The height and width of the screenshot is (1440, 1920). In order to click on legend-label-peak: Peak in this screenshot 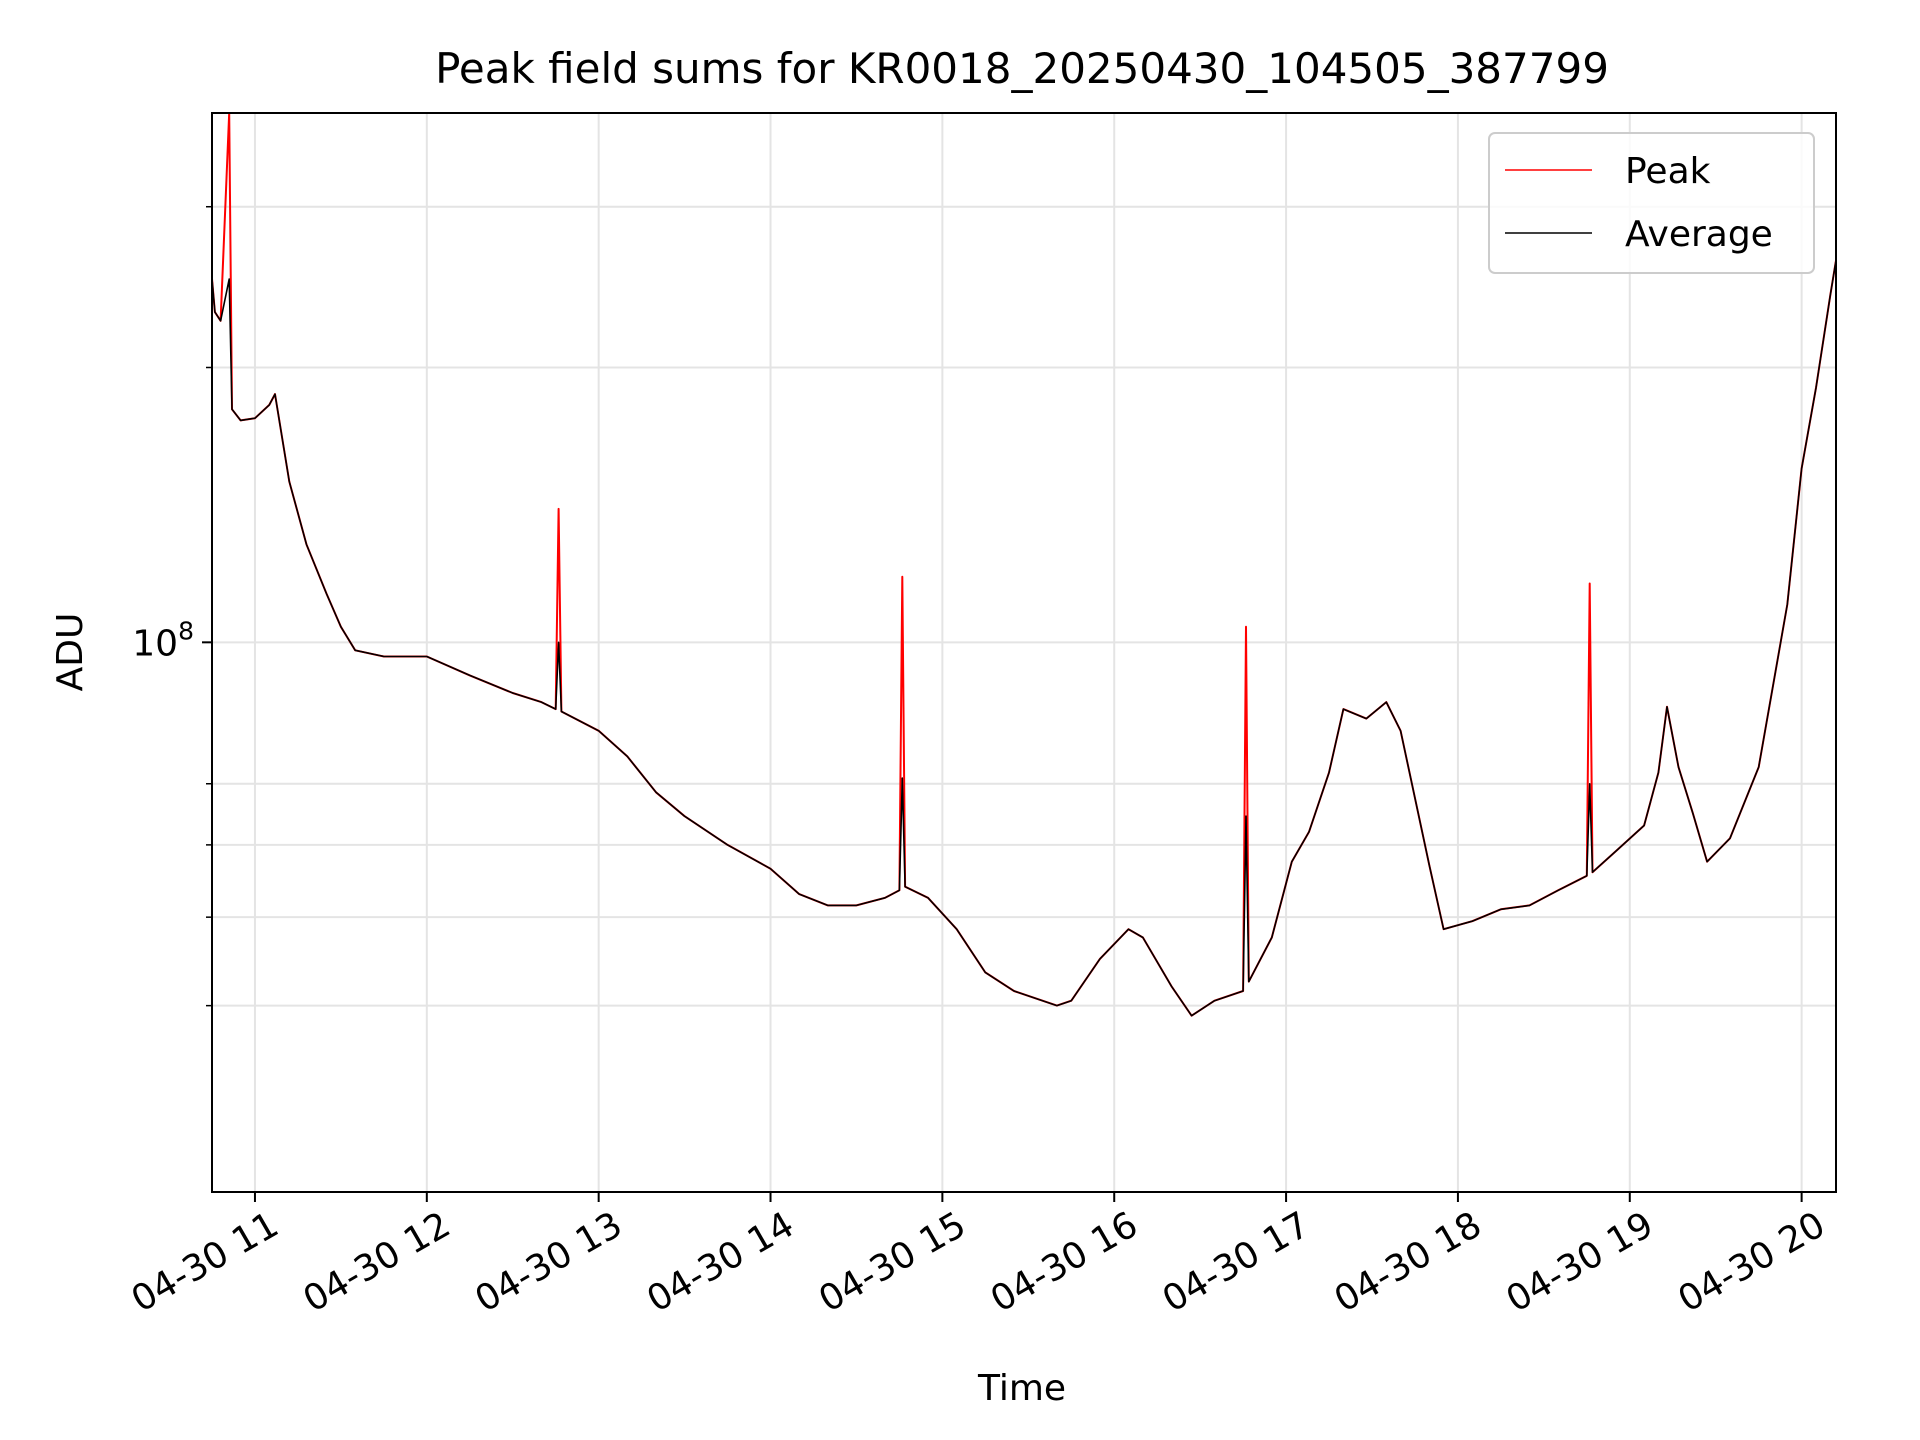, I will do `click(1668, 171)`.